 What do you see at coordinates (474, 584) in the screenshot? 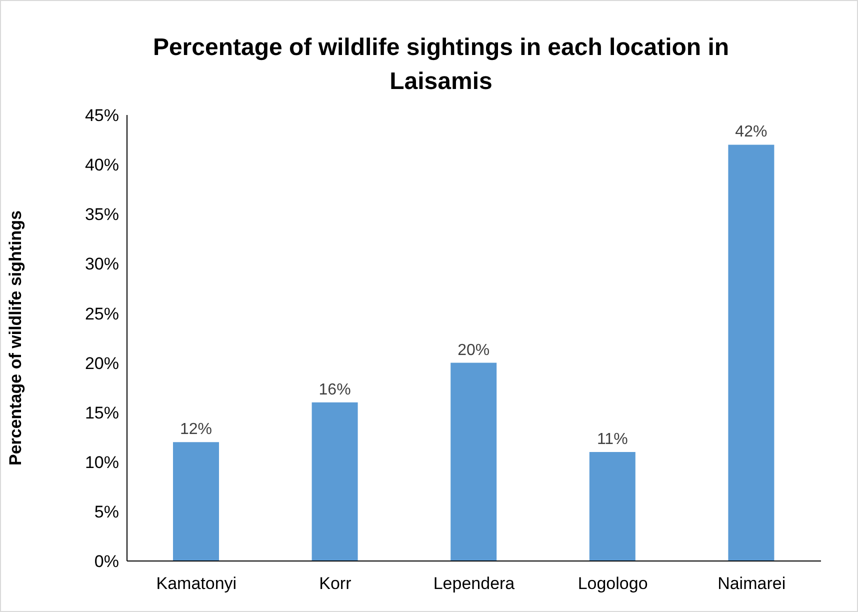
I see `x-tick-label: Lependera` at bounding box center [474, 584].